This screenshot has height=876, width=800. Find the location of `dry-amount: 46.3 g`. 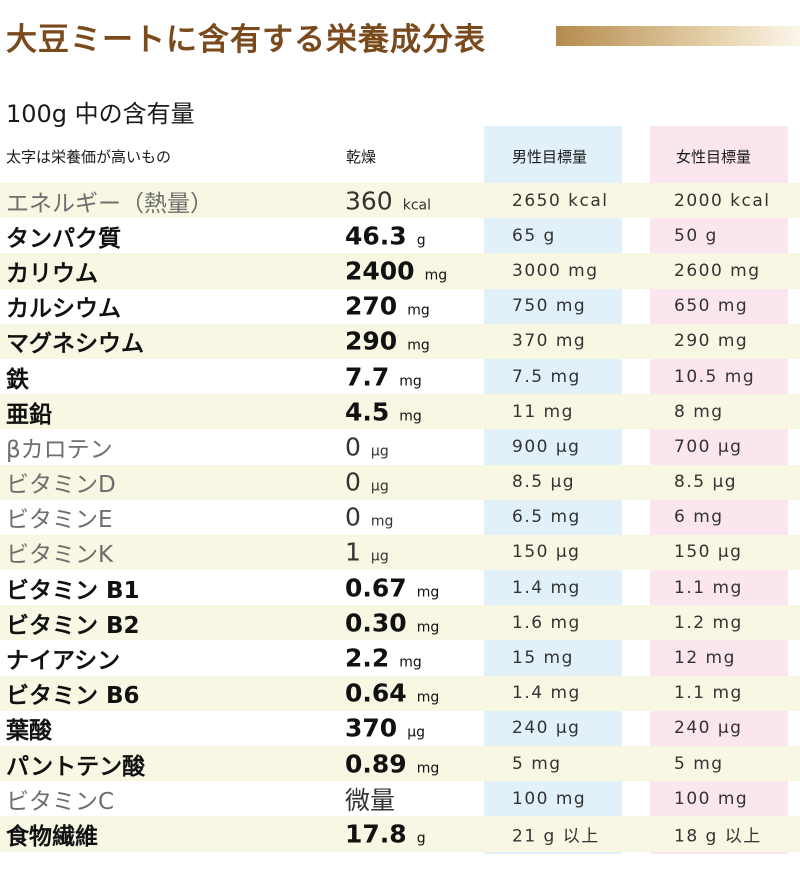

dry-amount: 46.3 g is located at coordinates (385, 235).